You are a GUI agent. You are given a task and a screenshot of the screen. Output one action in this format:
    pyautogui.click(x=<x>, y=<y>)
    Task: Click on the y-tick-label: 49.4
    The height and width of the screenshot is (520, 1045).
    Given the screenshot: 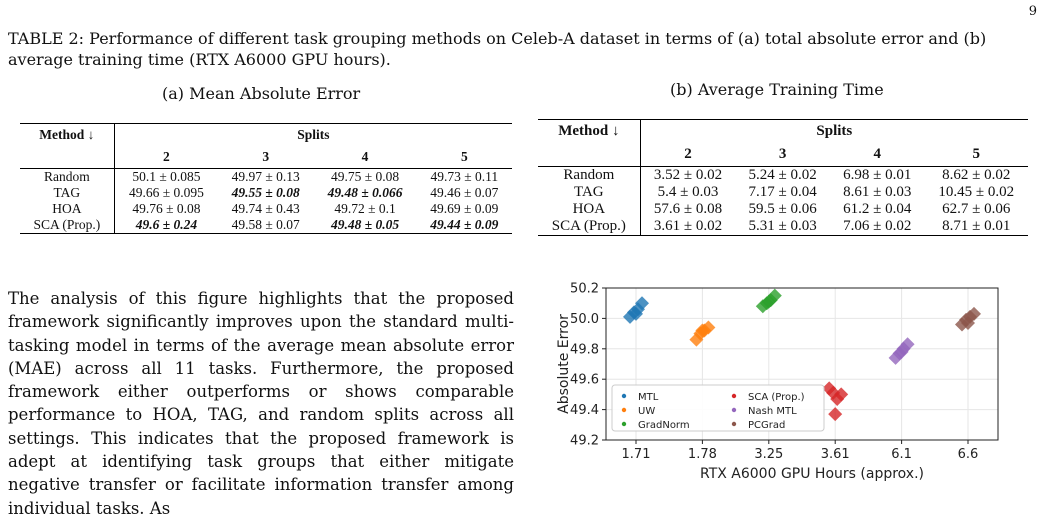 What is the action you would take?
    pyautogui.click(x=584, y=410)
    